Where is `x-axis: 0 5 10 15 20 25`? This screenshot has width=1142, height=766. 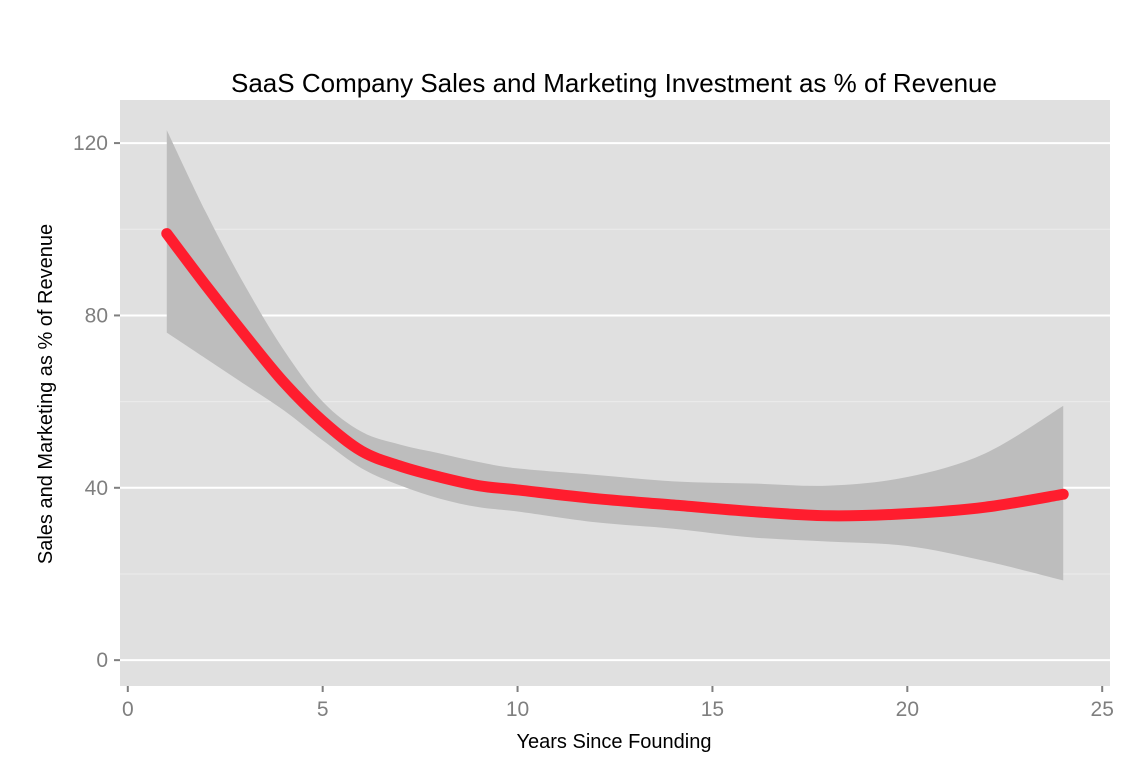 x-axis: 0 5 10 15 20 25 is located at coordinates (618, 703).